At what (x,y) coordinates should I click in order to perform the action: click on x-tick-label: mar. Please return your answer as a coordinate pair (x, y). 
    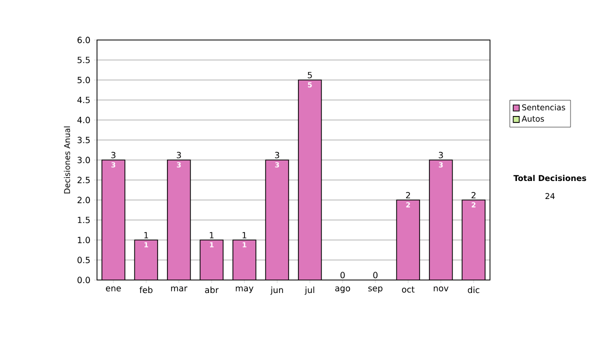
    Looking at the image, I should click on (179, 289).